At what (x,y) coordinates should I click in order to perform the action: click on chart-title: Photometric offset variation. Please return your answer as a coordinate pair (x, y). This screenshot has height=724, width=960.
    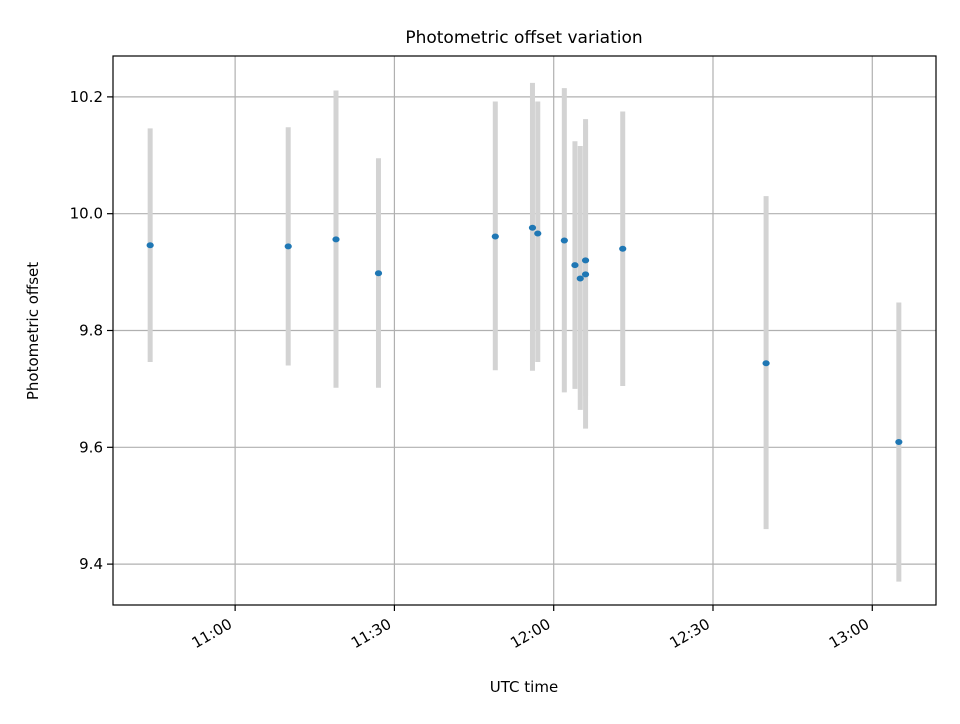
    Looking at the image, I should click on (523, 38).